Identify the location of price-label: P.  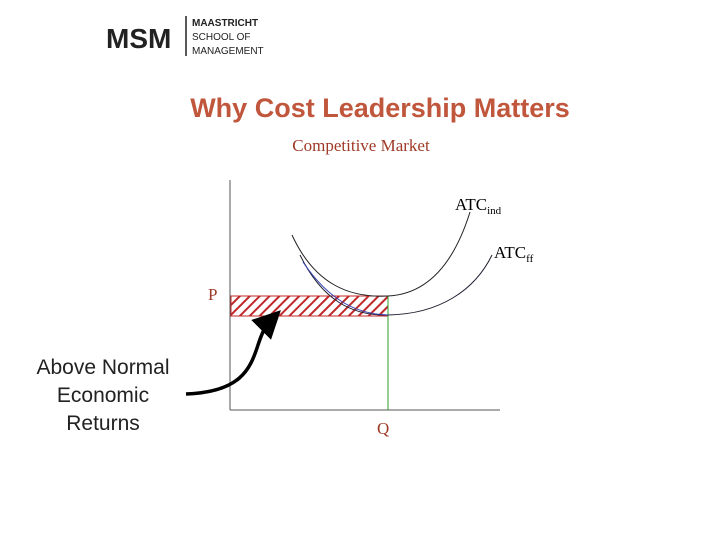
(212, 294).